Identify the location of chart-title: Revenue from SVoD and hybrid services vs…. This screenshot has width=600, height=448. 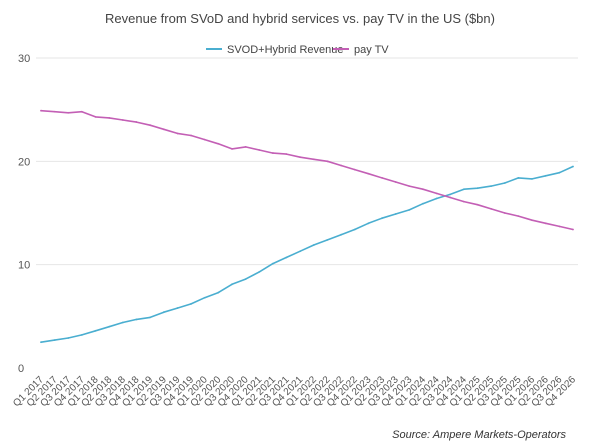
(300, 18).